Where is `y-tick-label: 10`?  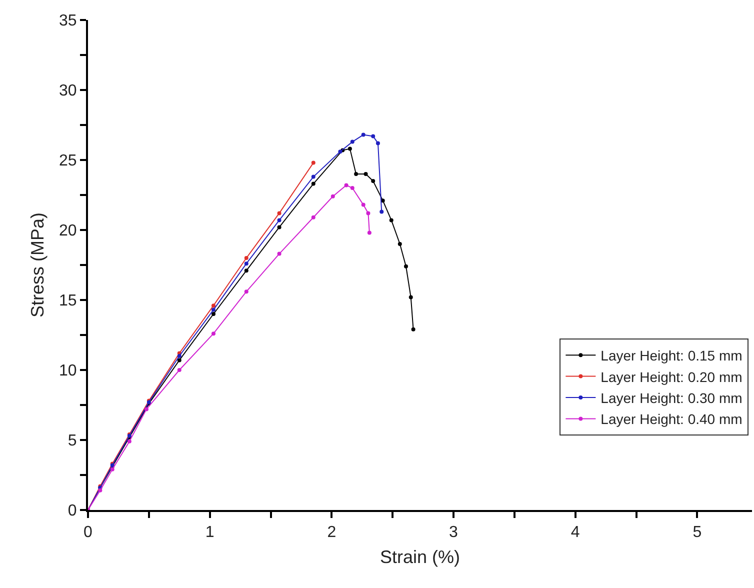 y-tick-label: 10 is located at coordinates (68, 371).